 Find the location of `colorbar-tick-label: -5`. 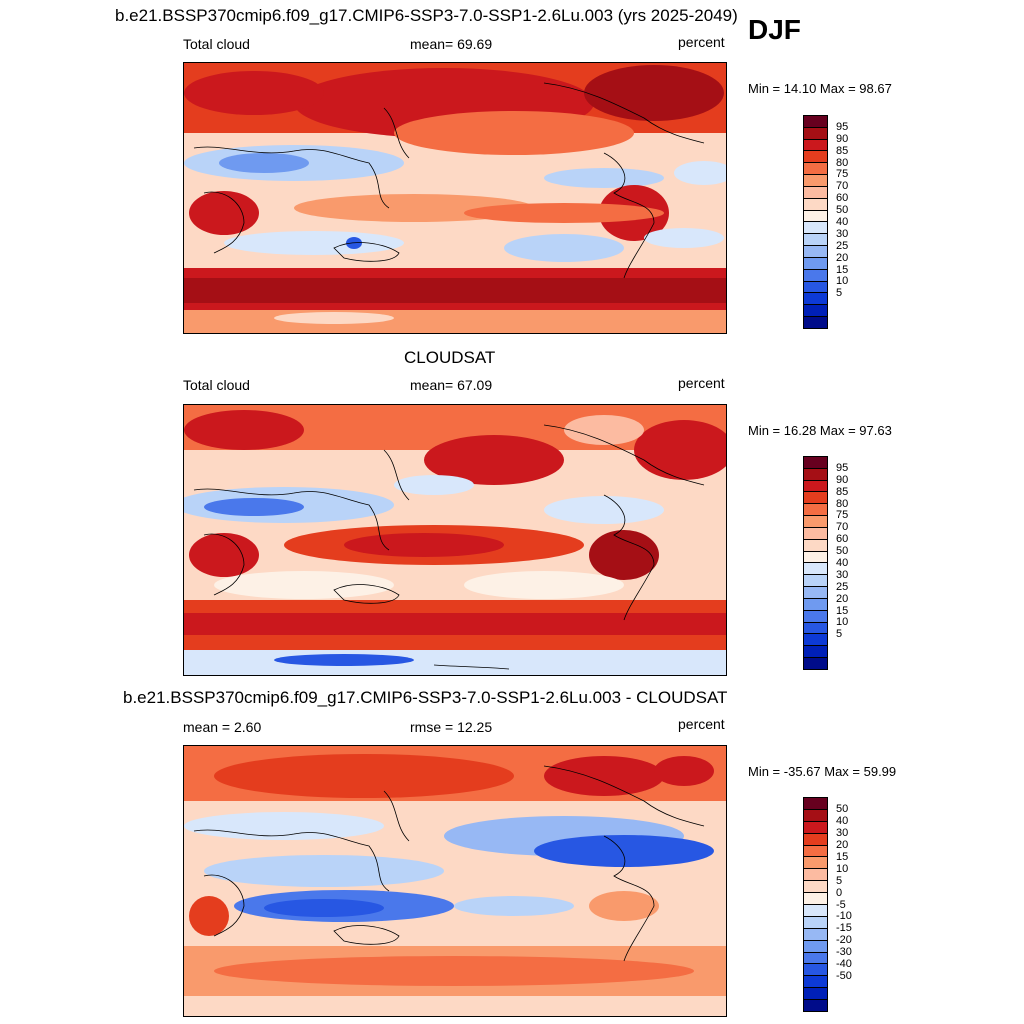

colorbar-tick-label: -5 is located at coordinates (841, 904).